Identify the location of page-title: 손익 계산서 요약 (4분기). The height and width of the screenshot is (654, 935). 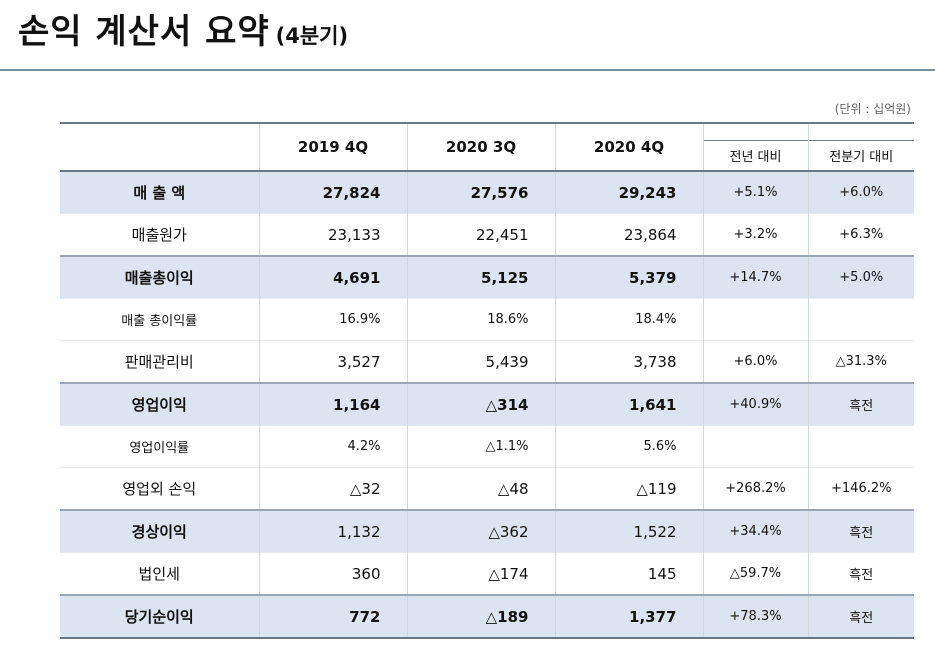
(183, 34).